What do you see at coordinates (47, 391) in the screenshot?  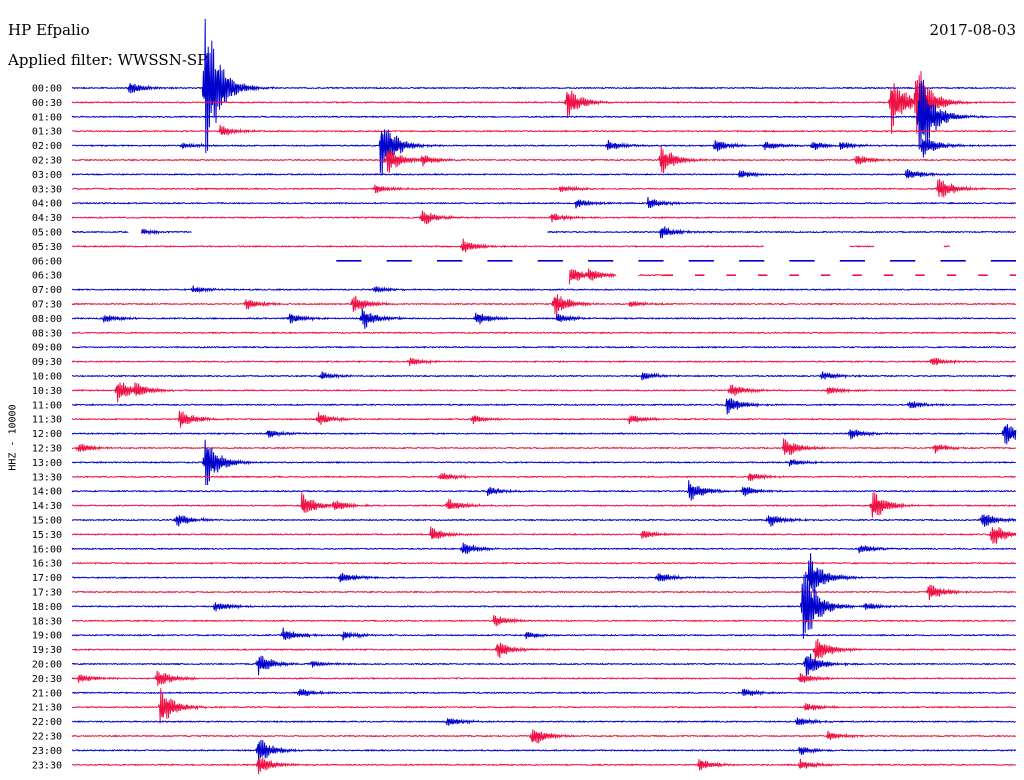 I see `time-tick-label: 10:30` at bounding box center [47, 391].